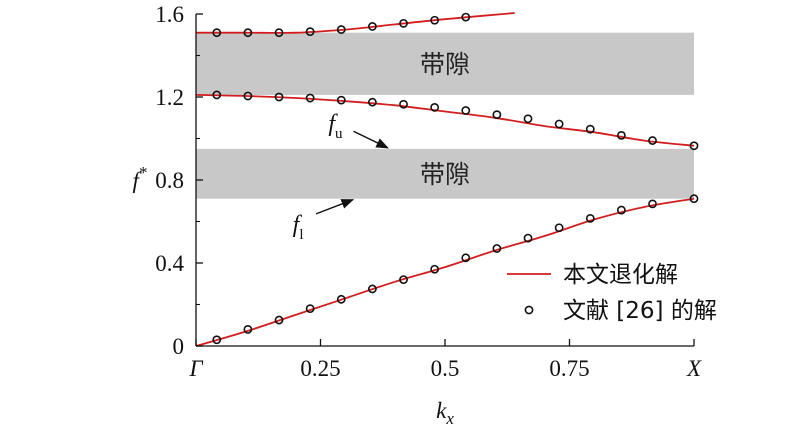 The height and width of the screenshot is (429, 800). Describe the element at coordinates (694, 368) in the screenshot. I see `x-tick-label-4: X` at that location.